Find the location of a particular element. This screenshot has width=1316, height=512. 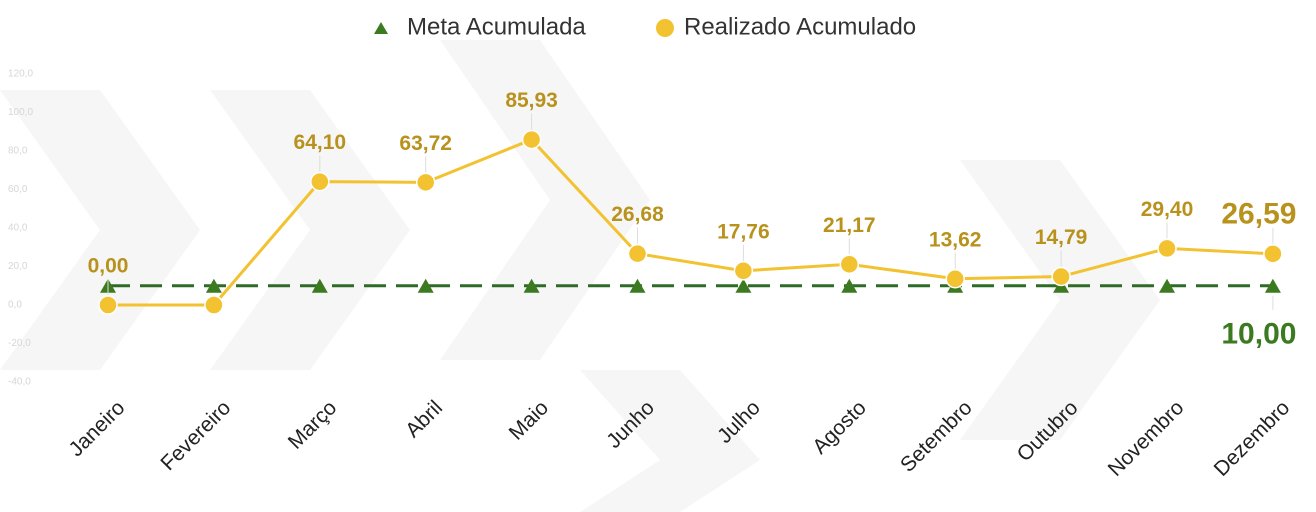

x-tick-label: Março is located at coordinates (313, 425).